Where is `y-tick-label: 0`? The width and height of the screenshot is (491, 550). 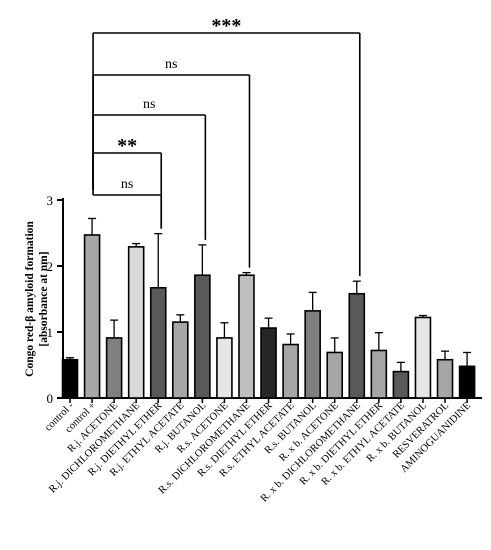
y-tick-label: 0 is located at coordinates (50, 398).